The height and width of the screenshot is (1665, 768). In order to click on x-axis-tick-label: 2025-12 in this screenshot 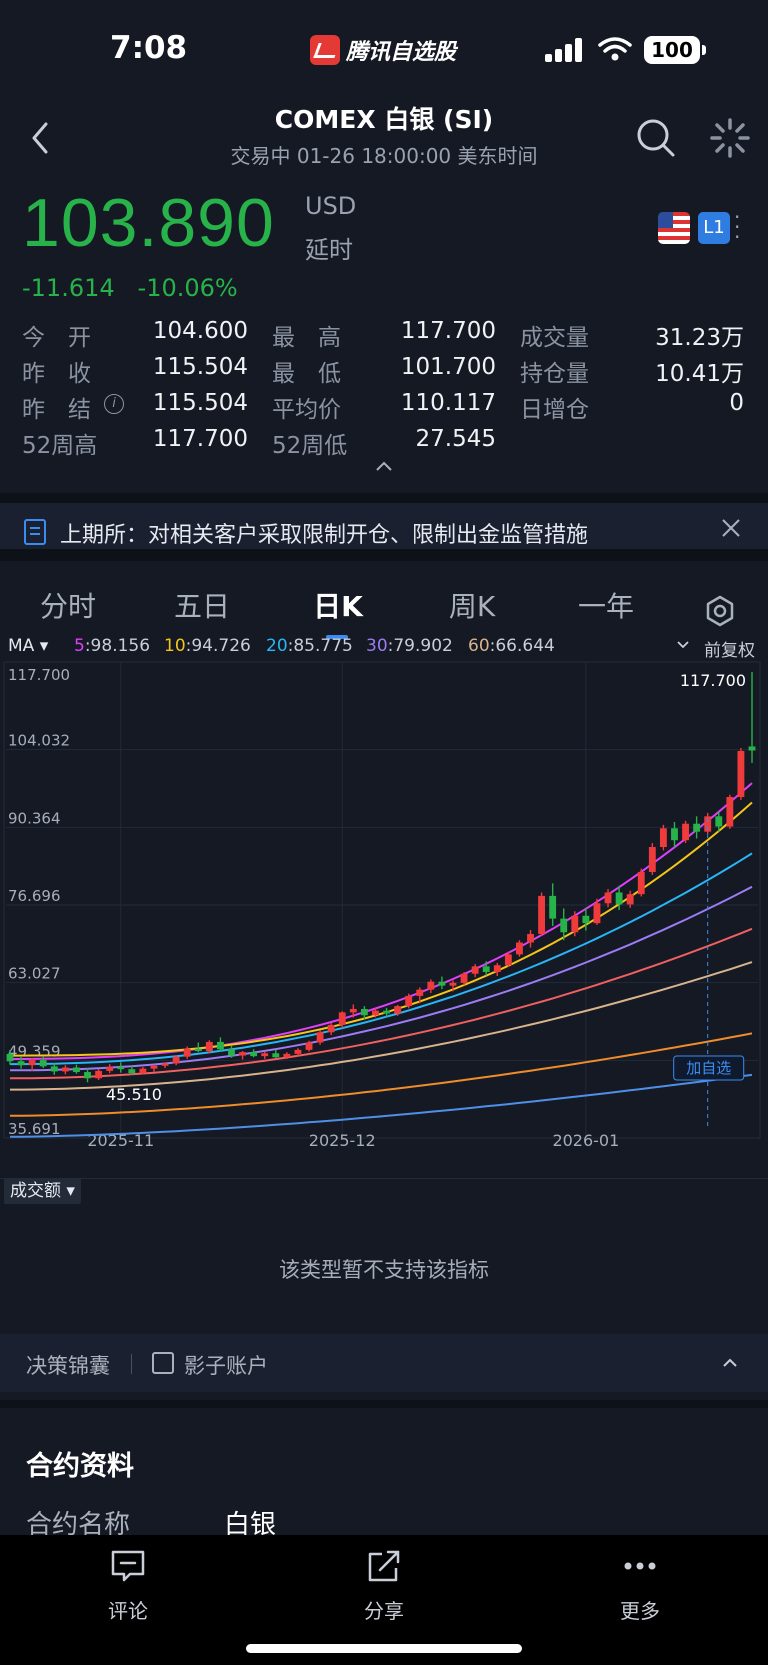, I will do `click(342, 1140)`.